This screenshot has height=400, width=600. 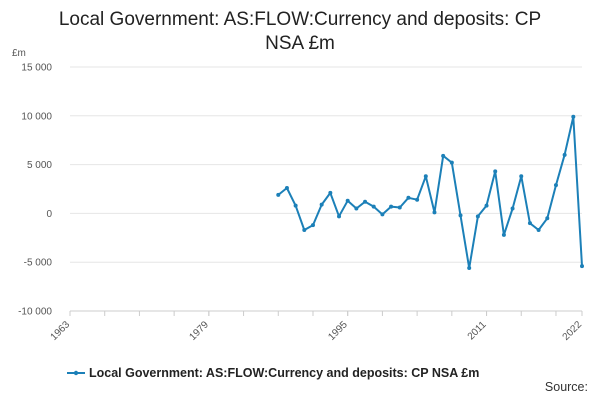 What do you see at coordinates (61, 331) in the screenshot?
I see `x-tick-label: 1963` at bounding box center [61, 331].